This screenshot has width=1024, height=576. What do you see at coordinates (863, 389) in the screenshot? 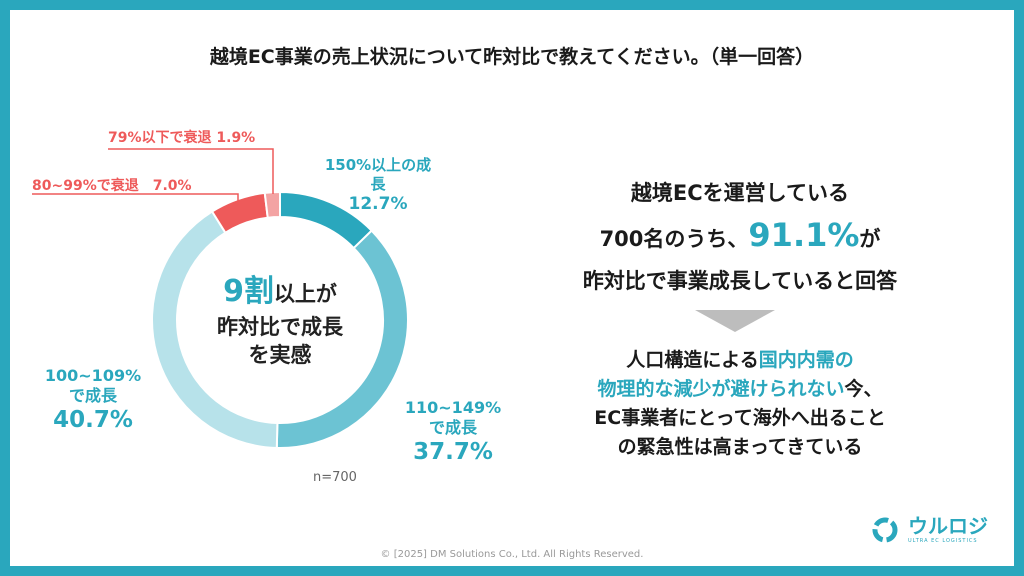
I see `summary2-line2-post: 今、` at bounding box center [863, 389].